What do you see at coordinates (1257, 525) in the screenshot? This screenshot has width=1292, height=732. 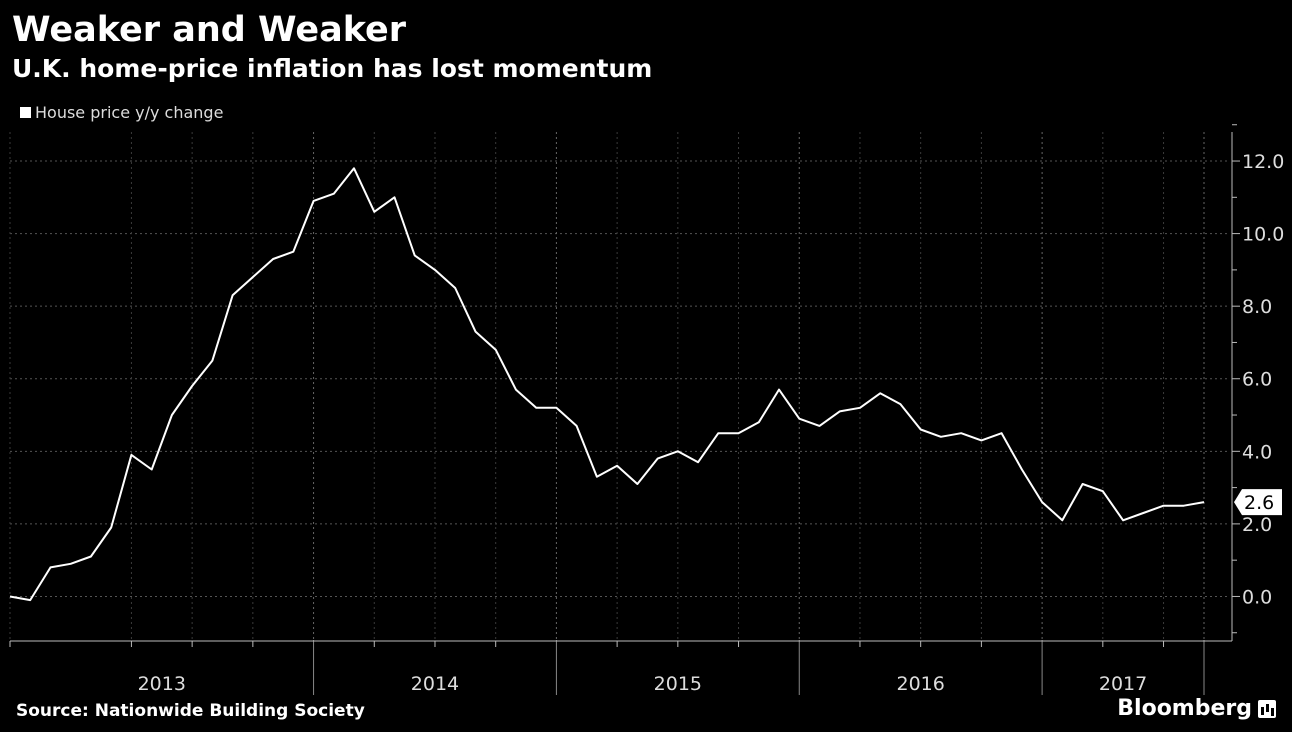 I see `y-tick-label: 2.0` at bounding box center [1257, 525].